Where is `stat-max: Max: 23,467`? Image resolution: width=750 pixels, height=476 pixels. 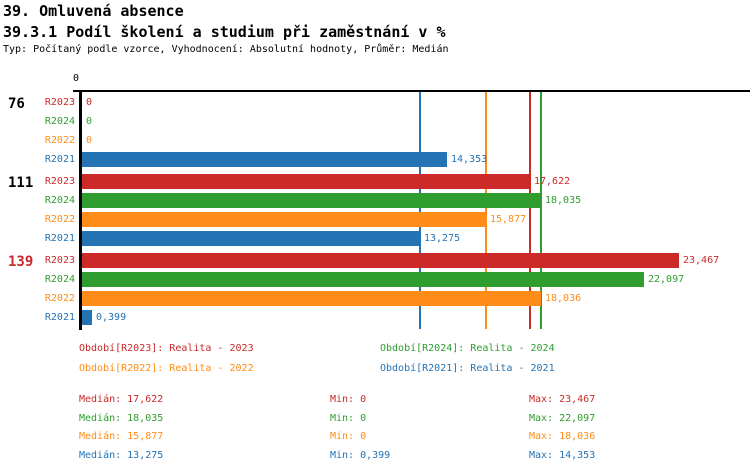
stat-max: Max: 23,467 is located at coordinates (562, 399).